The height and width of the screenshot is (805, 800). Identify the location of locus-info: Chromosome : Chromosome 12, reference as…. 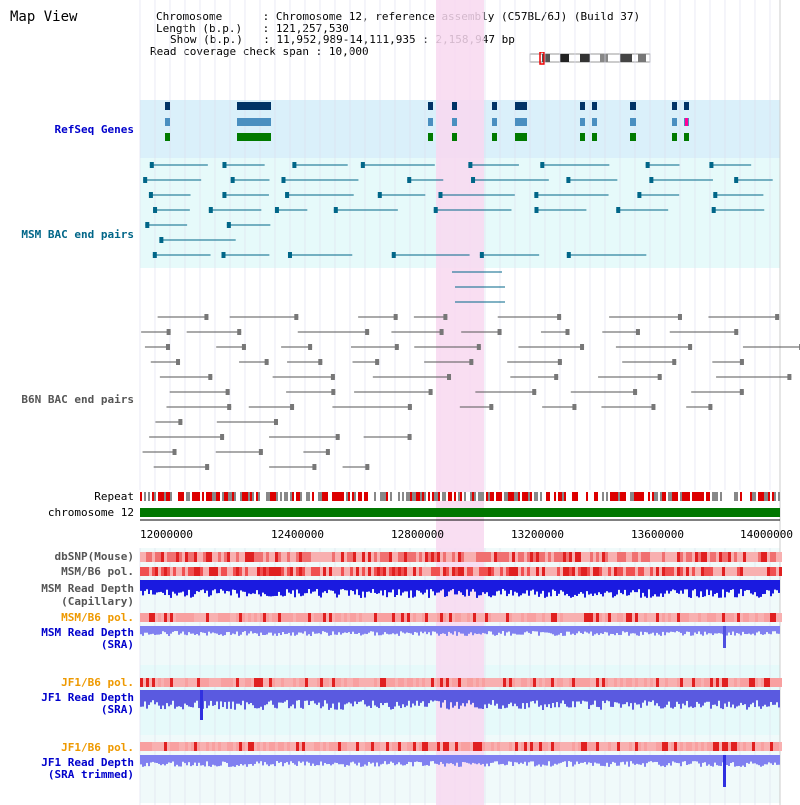
(395, 34).